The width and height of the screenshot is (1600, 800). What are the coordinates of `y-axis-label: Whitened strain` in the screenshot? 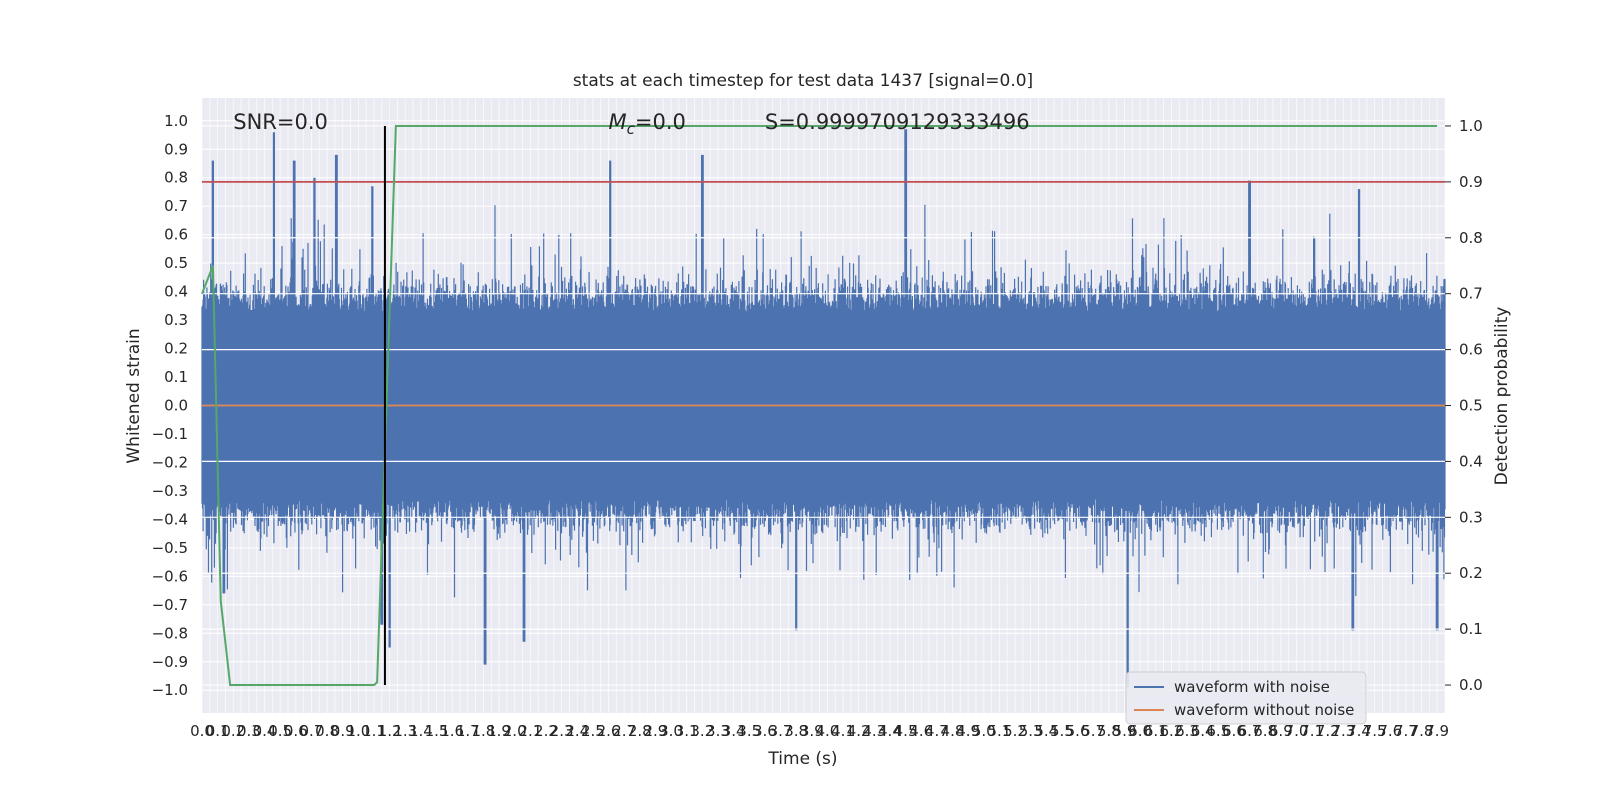 It's located at (134, 395).